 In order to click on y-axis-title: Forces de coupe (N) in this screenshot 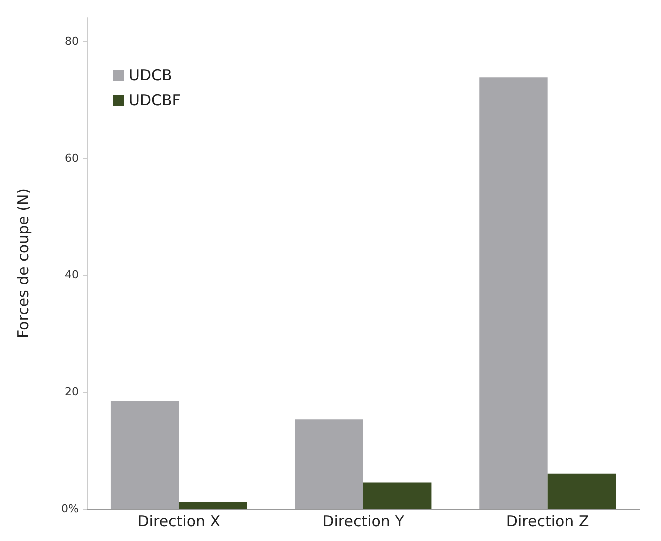, I will do `click(23, 263)`.